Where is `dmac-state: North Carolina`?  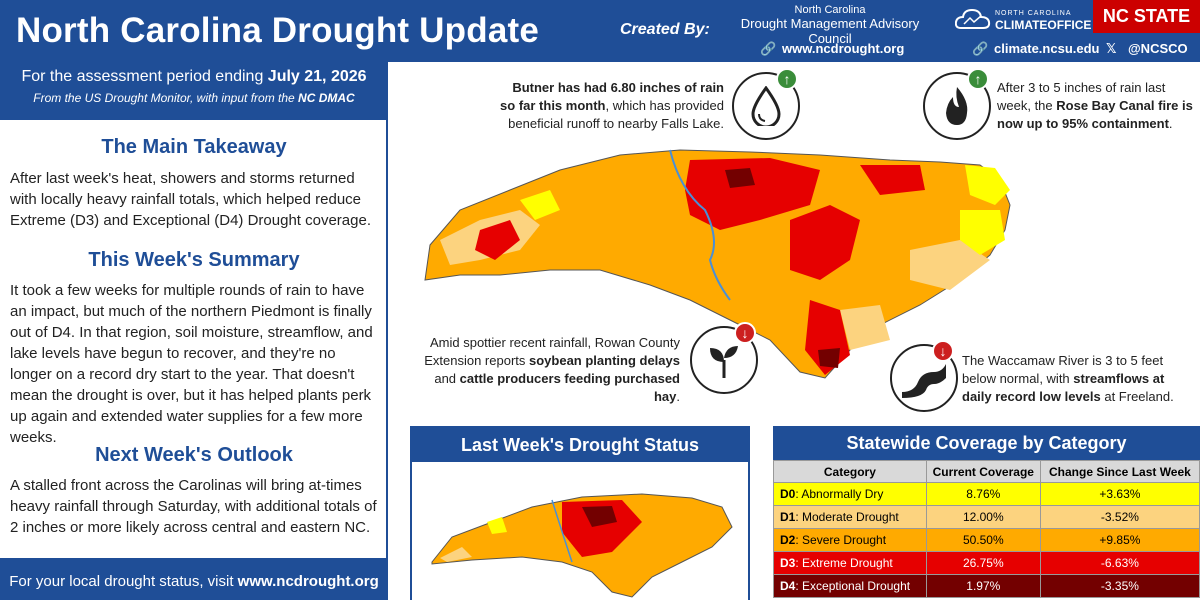
dmac-state: North Carolina is located at coordinates (830, 10).